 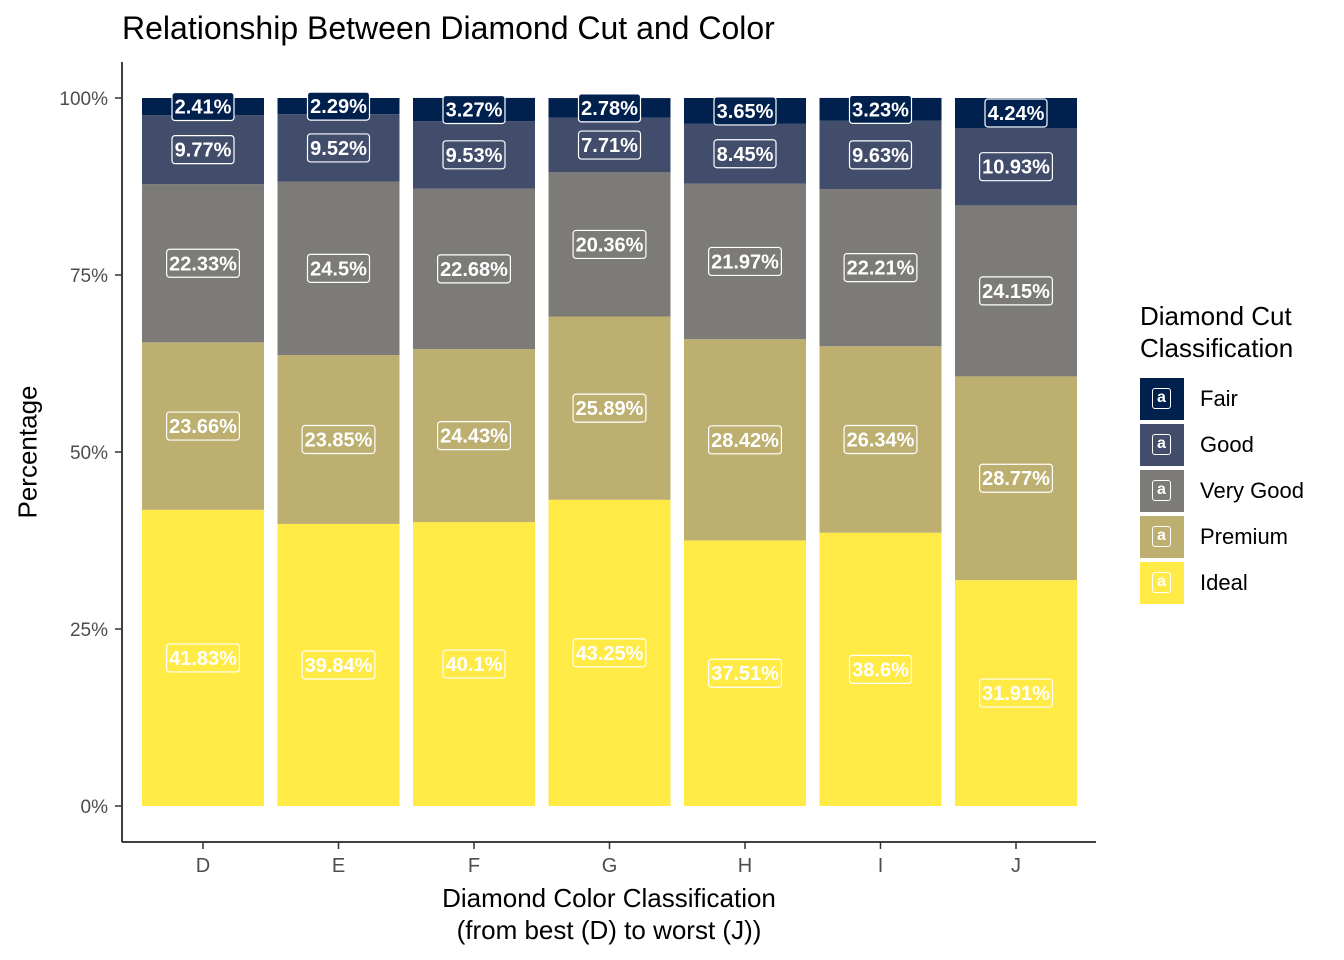 What do you see at coordinates (745, 155) in the screenshot?
I see `data-label: 8.45%` at bounding box center [745, 155].